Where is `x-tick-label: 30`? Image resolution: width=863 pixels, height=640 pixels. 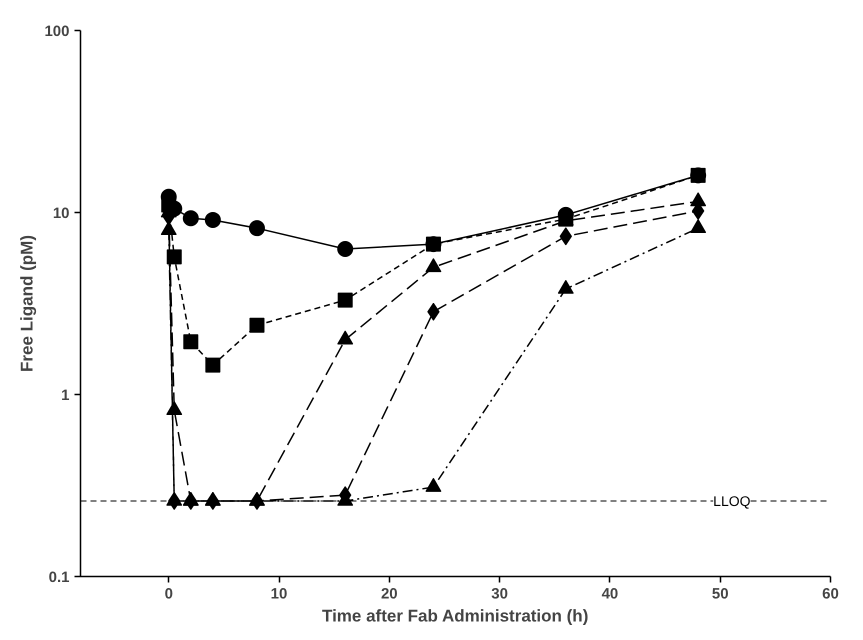
x-tick-label: 30 is located at coordinates (499, 594).